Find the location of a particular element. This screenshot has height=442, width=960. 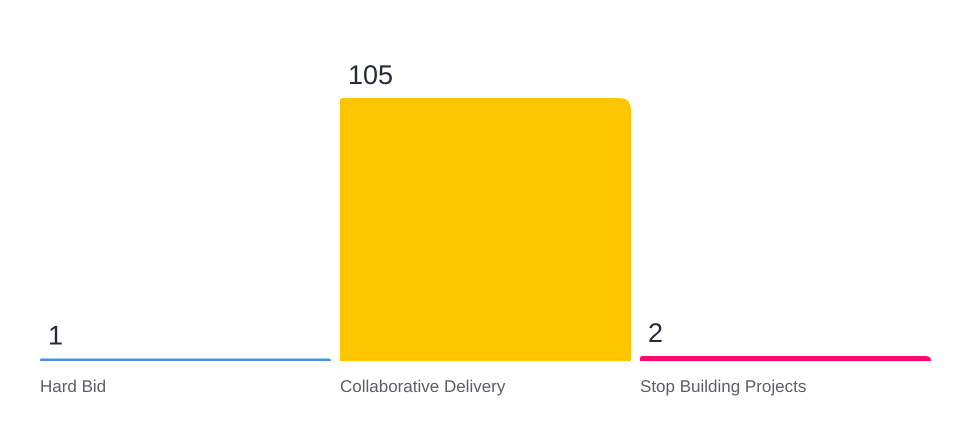

x-tick-label: Collaborative Delivery is located at coordinates (423, 386).